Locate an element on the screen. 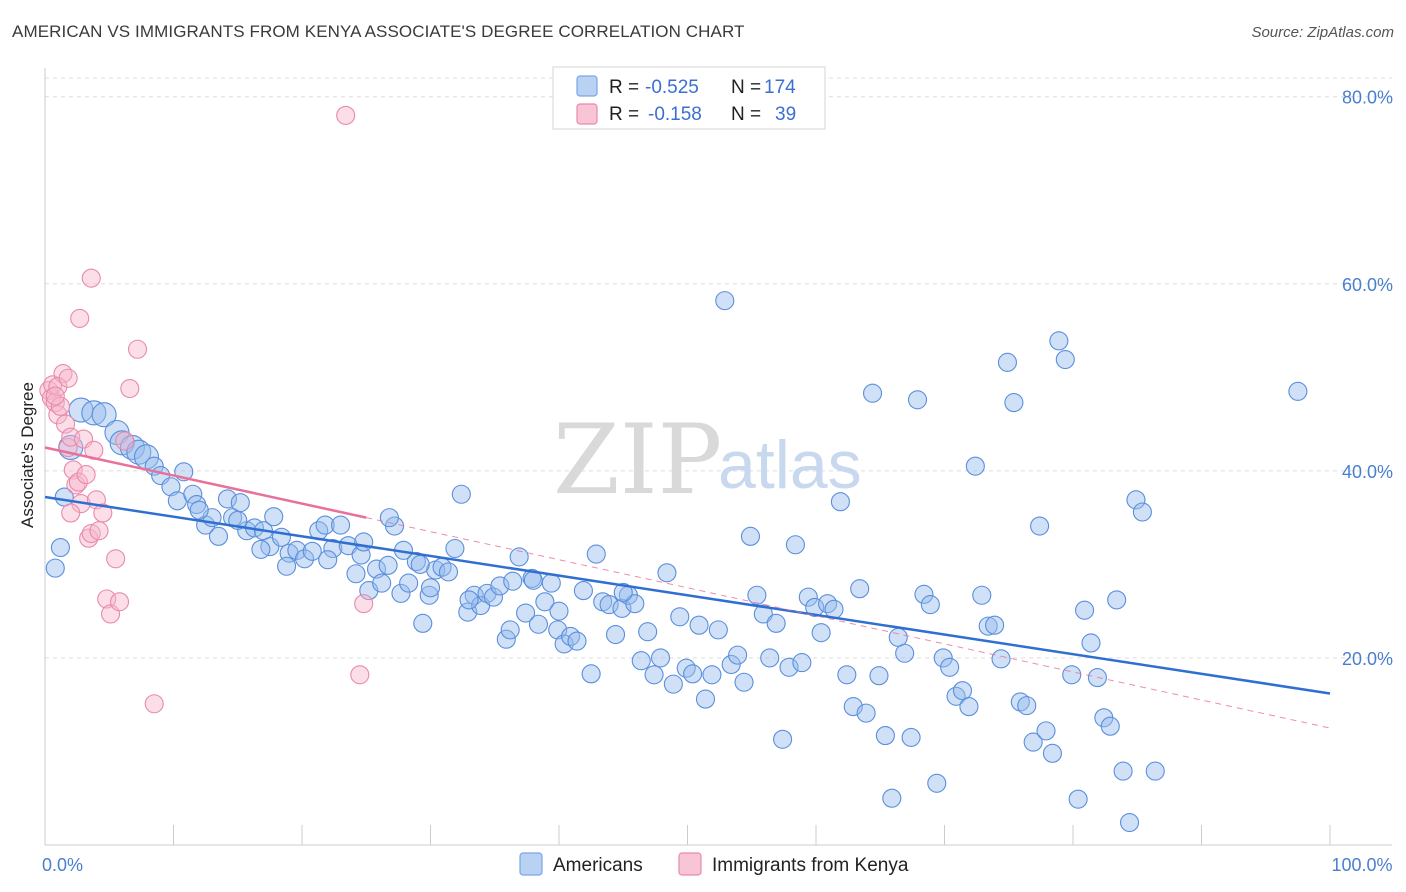 The width and height of the screenshot is (1406, 892). bottom-legend-label-kenya: Immigrants from Kenya is located at coordinates (810, 865).